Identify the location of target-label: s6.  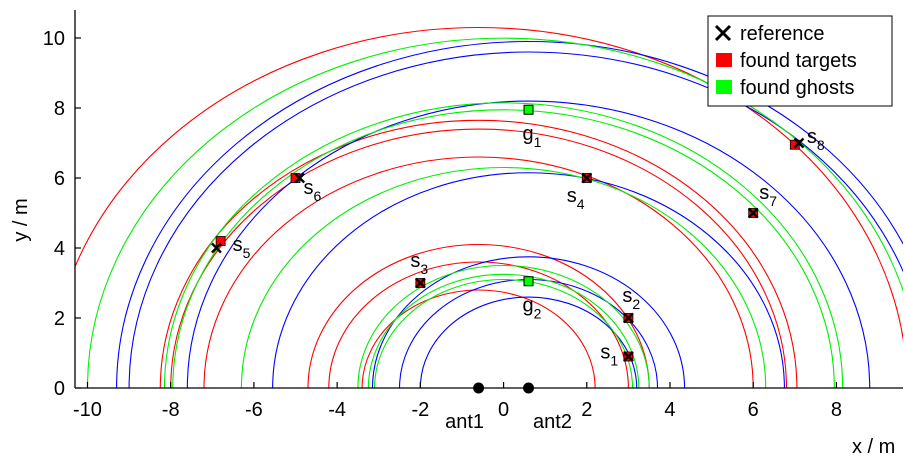
(313, 190).